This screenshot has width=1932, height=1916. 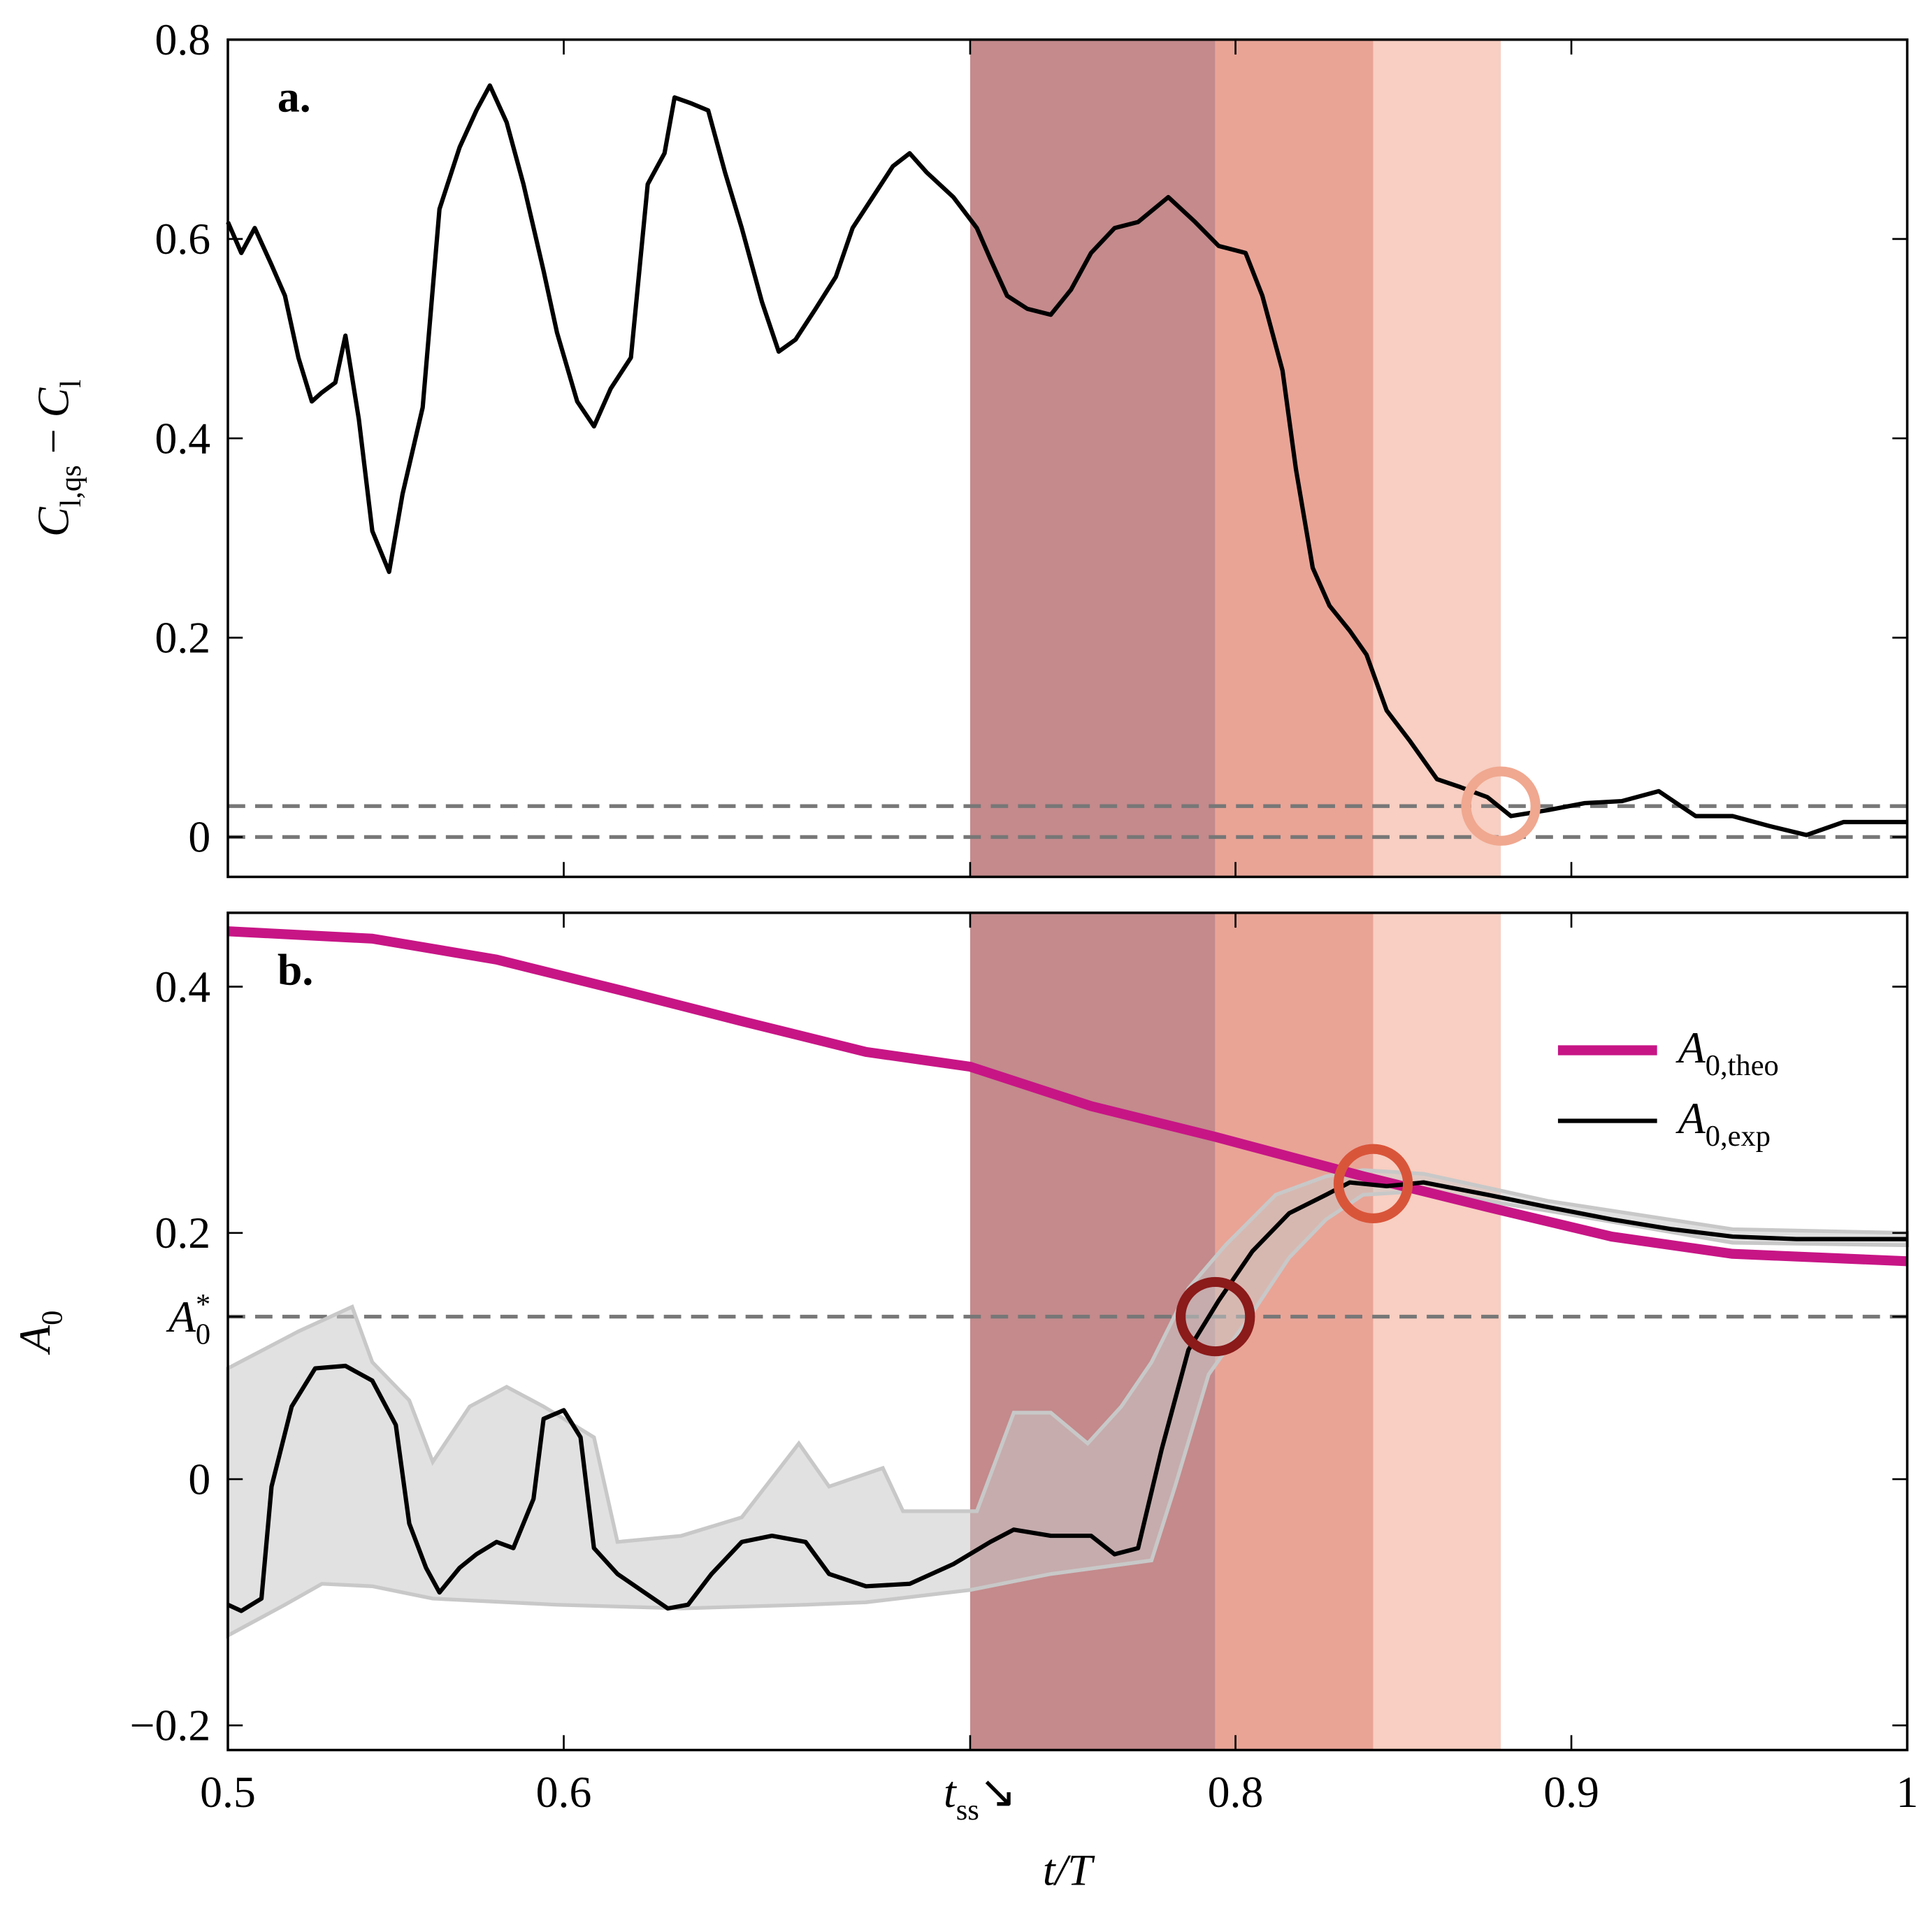 I want to click on x-tick-label: tss↘, so click(x=980, y=1797).